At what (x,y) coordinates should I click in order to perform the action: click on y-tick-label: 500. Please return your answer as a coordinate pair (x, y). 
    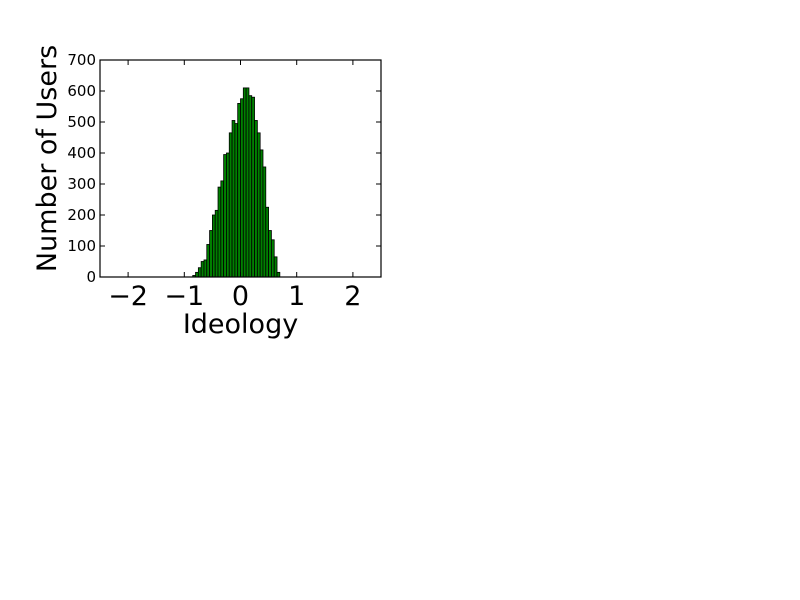
    Looking at the image, I should click on (81, 122).